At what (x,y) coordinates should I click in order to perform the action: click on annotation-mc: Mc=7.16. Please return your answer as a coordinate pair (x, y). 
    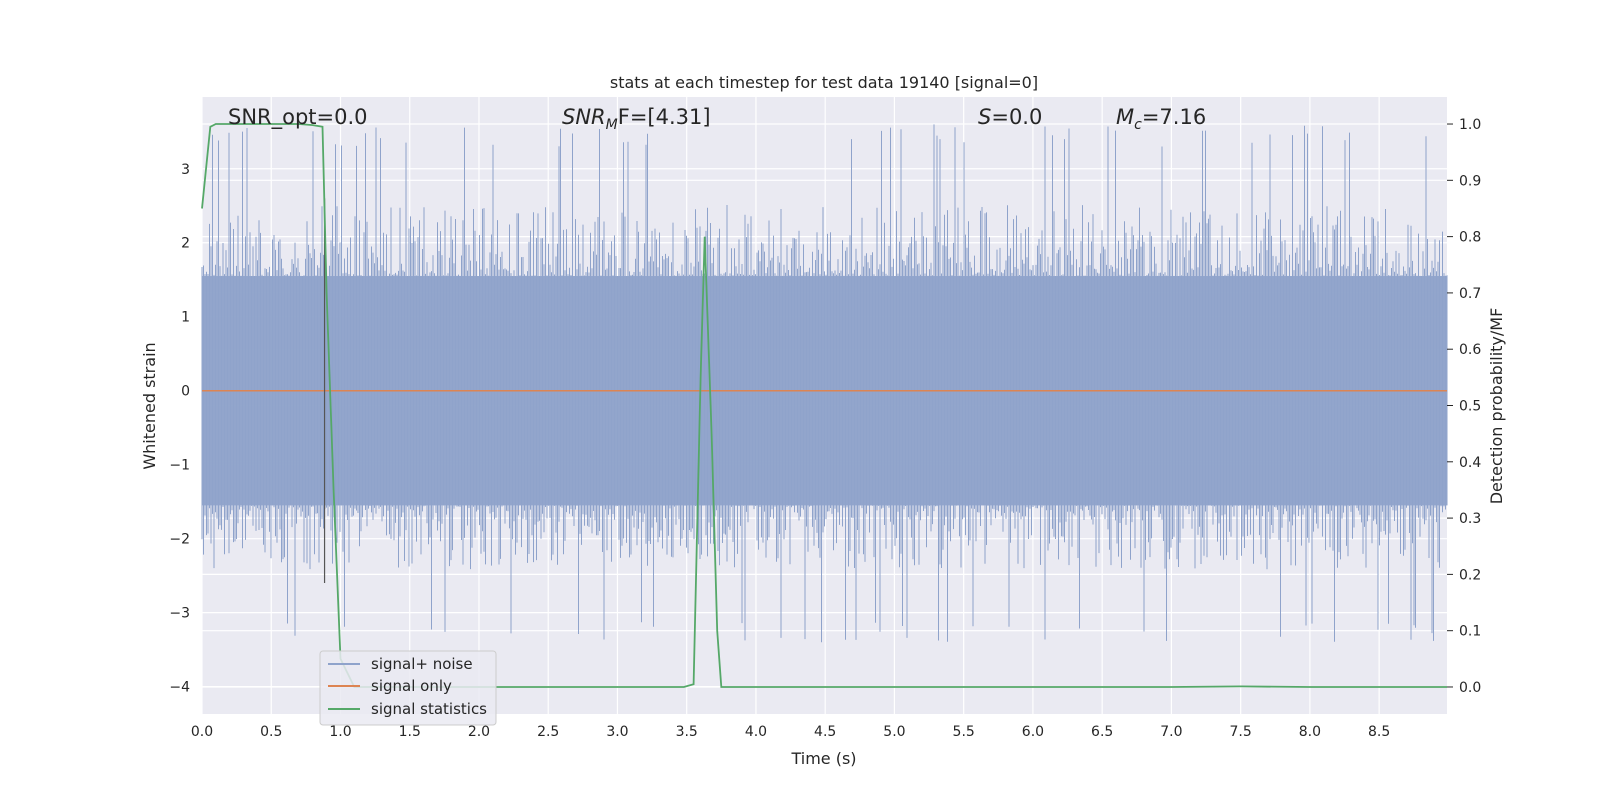
    Looking at the image, I should click on (1161, 119).